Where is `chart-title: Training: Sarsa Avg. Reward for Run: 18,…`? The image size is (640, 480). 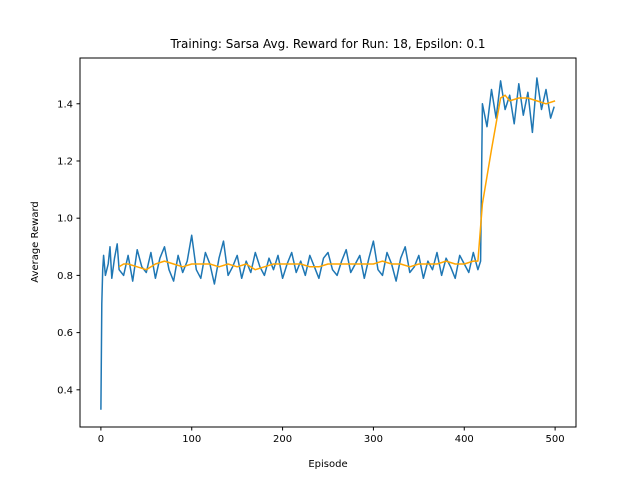 chart-title: Training: Sarsa Avg. Reward for Run: 18,… is located at coordinates (328, 44).